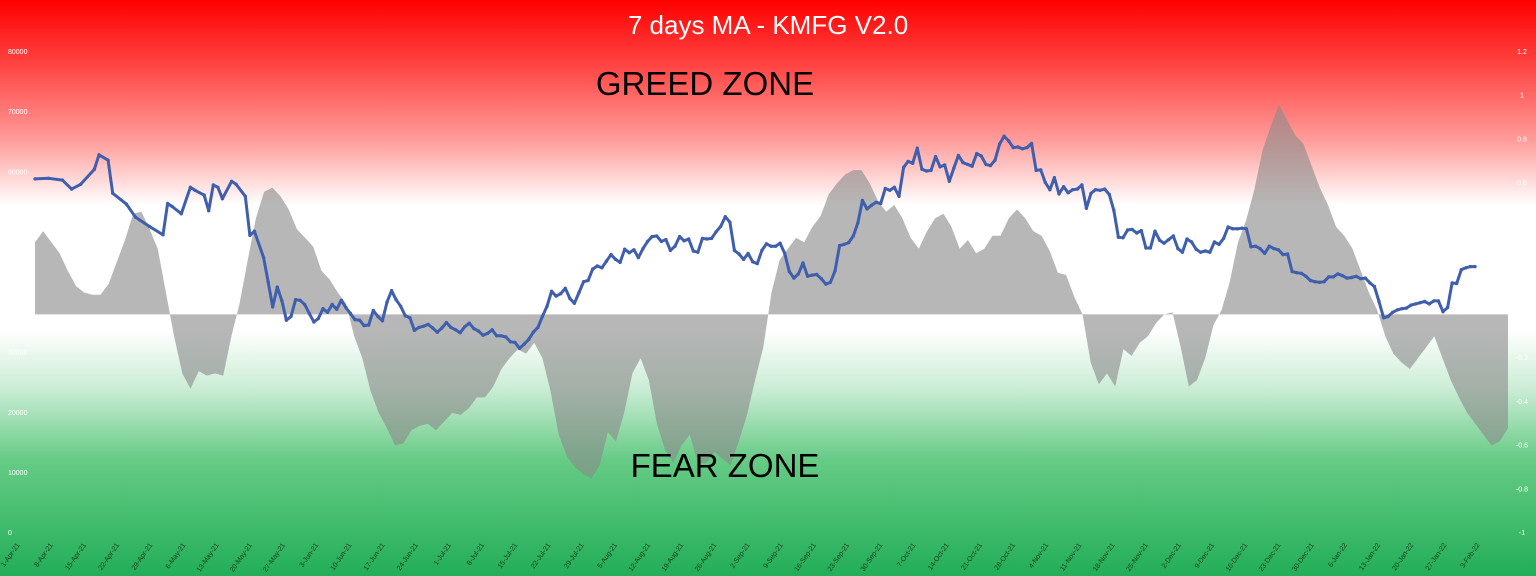 This screenshot has height=576, width=1536. I want to click on x-tick-label: 27-May-21, so click(274, 558).